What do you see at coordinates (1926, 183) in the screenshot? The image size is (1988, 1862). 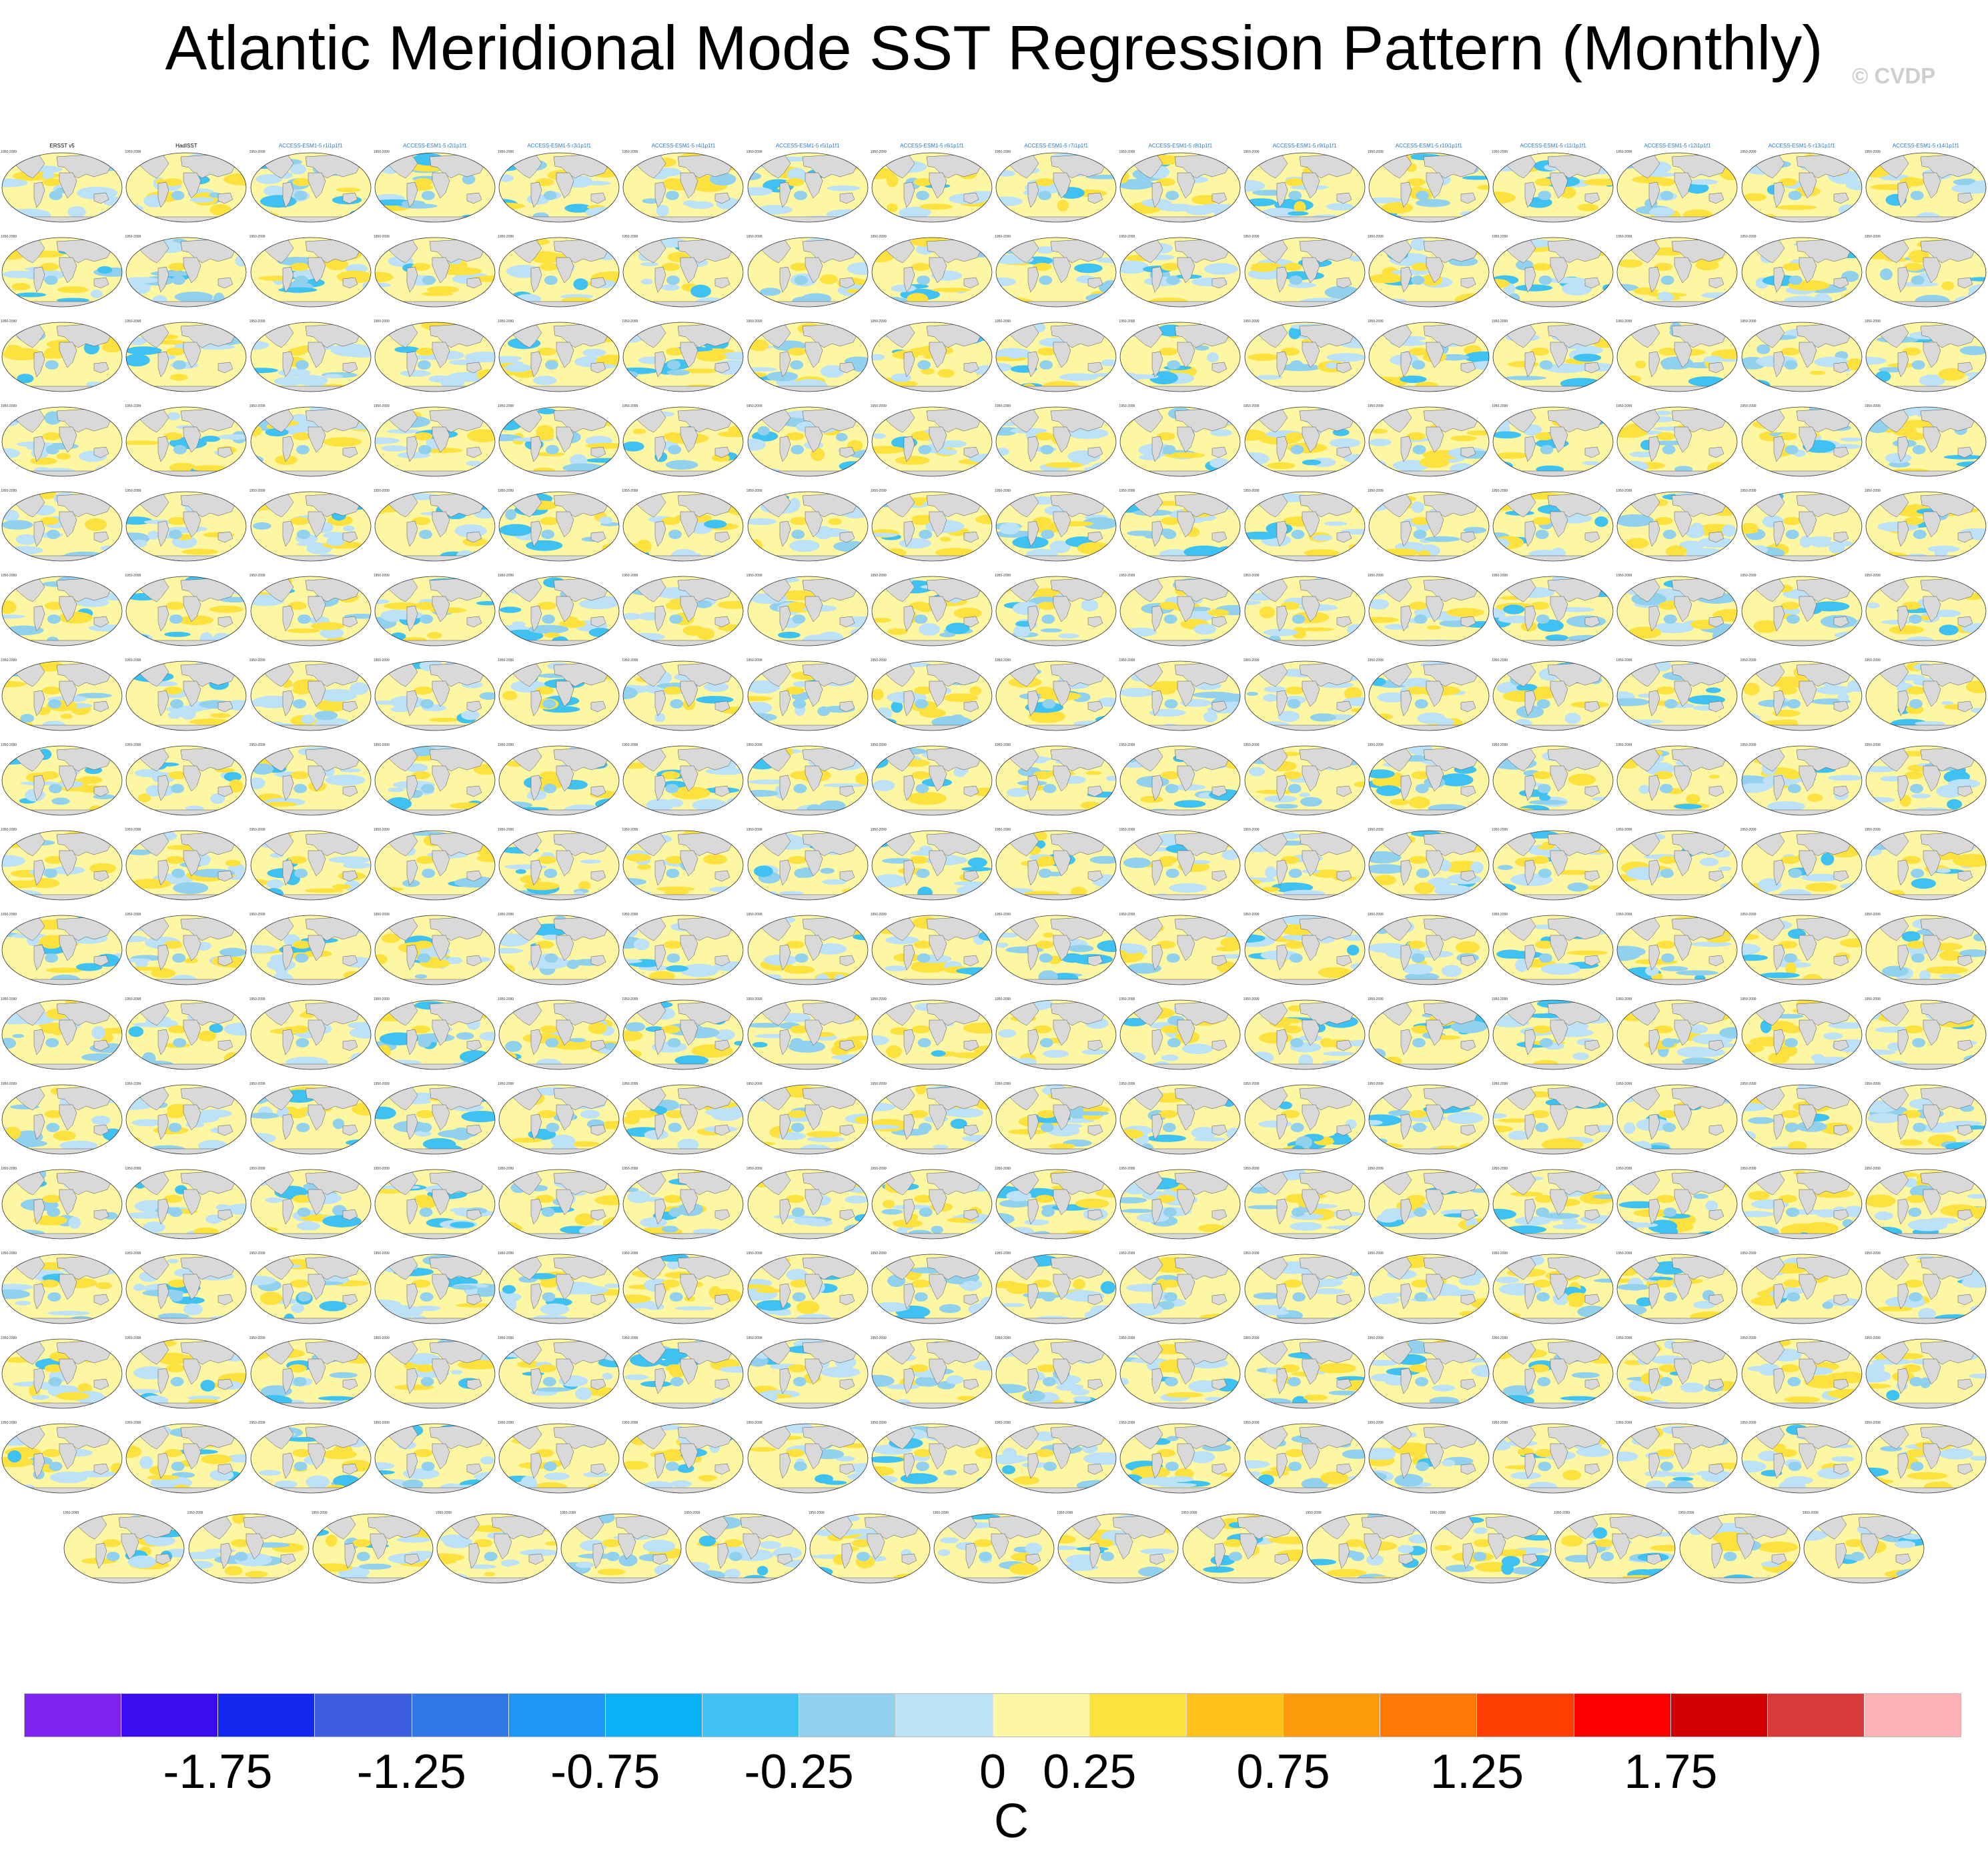 I see `map-panel: ACCESS-ESM1-5 r14i1p1f1 1950-2099` at bounding box center [1926, 183].